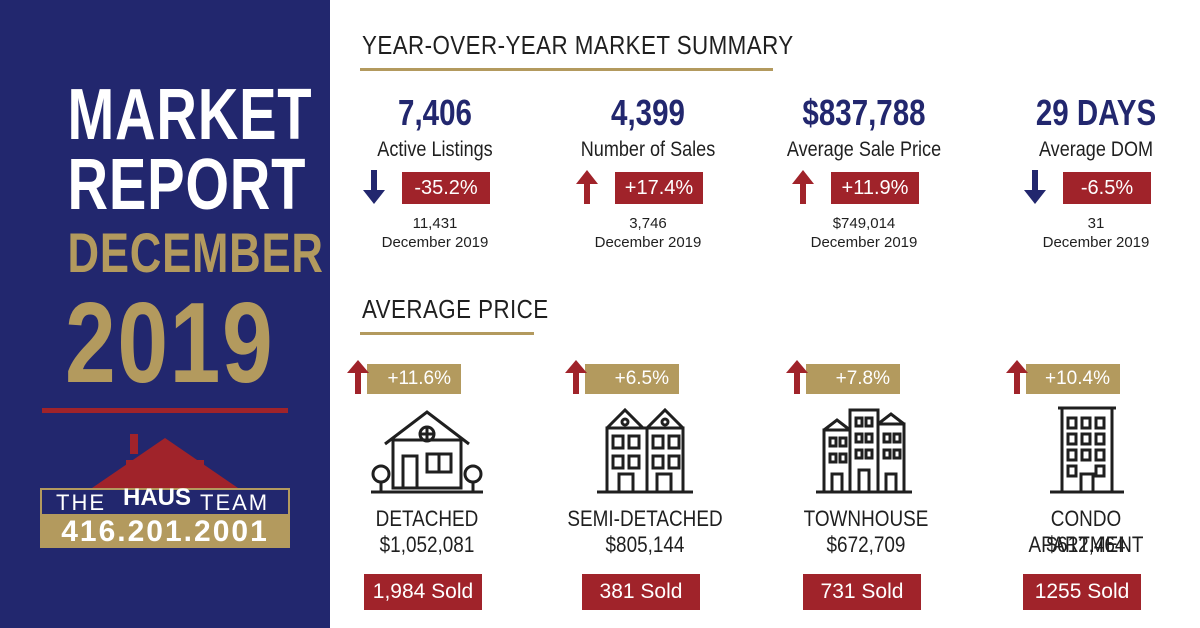 This screenshot has width=1200, height=628. Describe the element at coordinates (645, 450) in the screenshot. I see `semi-detached-icon` at that location.